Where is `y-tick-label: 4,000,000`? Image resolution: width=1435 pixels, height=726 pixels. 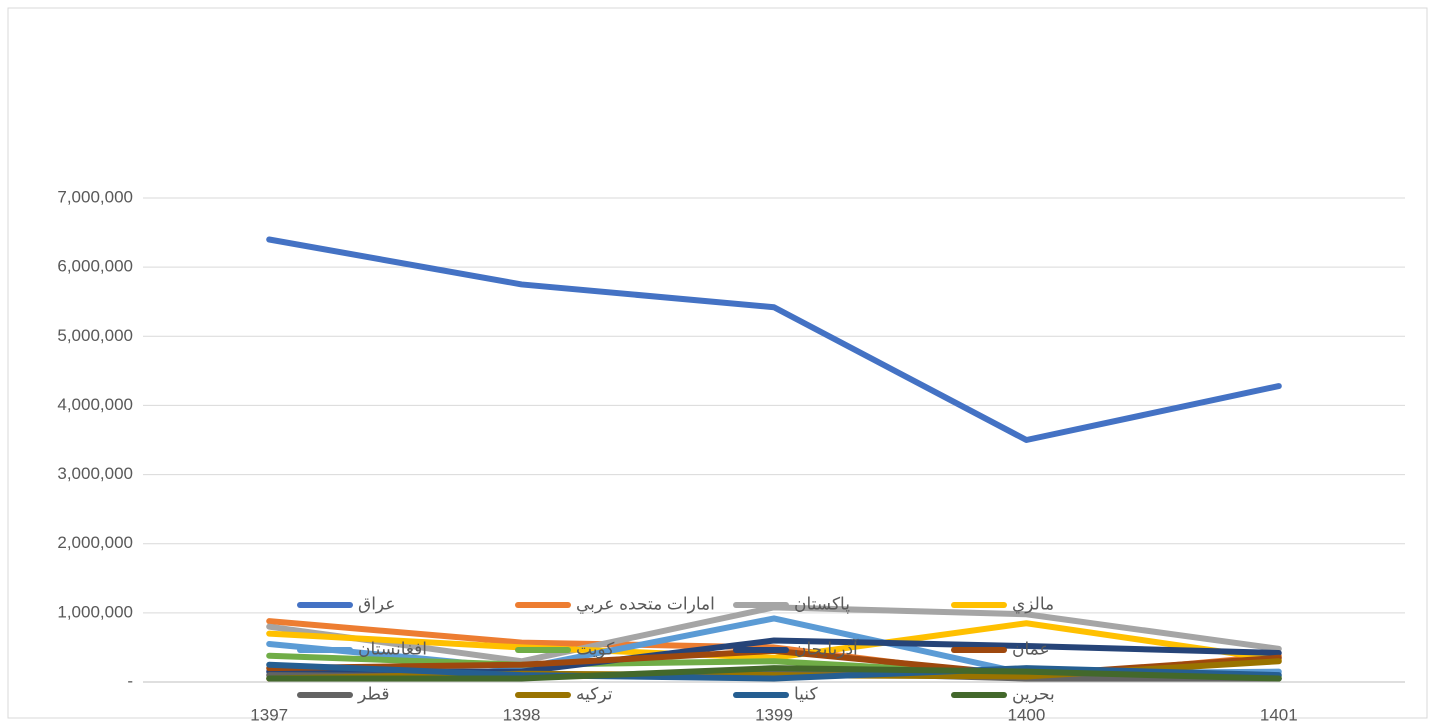 y-tick-label: 4,000,000 is located at coordinates (95, 404).